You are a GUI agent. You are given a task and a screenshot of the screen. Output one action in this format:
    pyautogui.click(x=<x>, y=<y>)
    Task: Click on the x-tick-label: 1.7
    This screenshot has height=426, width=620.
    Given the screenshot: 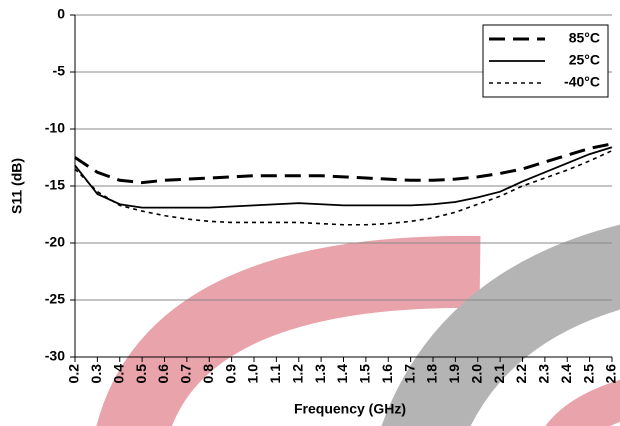 What is the action you would take?
    pyautogui.click(x=409, y=374)
    